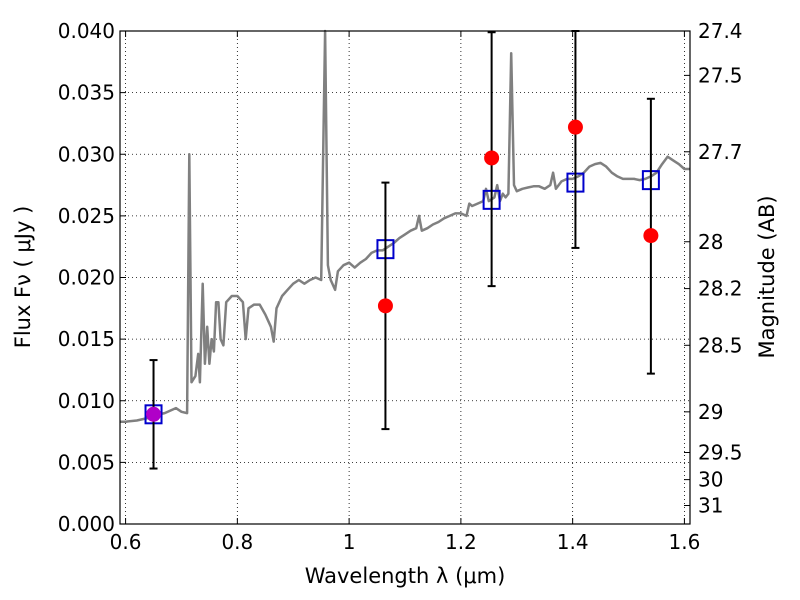 The width and height of the screenshot is (800, 600). I want to click on mag-tick-label: 29, so click(710, 412).